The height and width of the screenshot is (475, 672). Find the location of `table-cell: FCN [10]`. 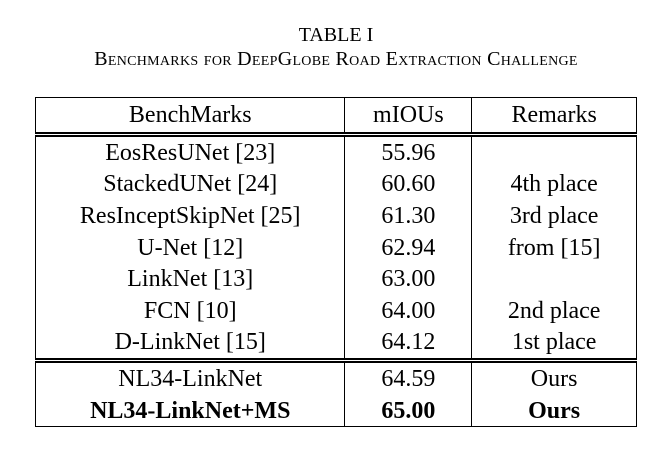

table-cell: FCN [10] is located at coordinates (190, 310).